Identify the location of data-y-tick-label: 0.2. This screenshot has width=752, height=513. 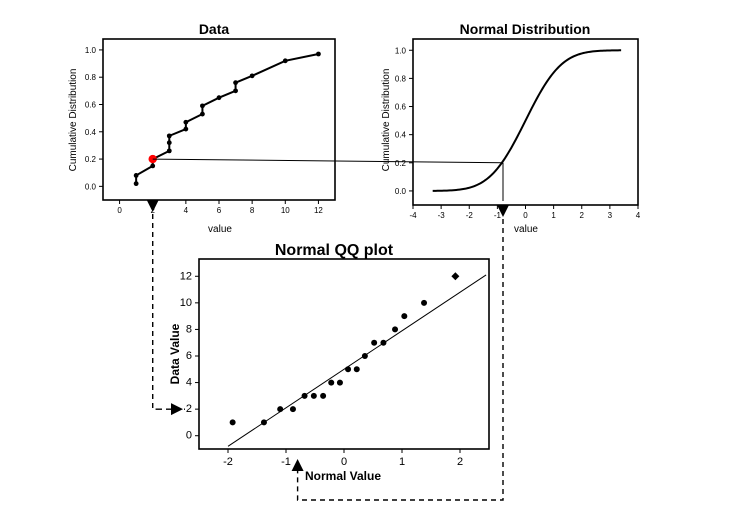
(91, 159).